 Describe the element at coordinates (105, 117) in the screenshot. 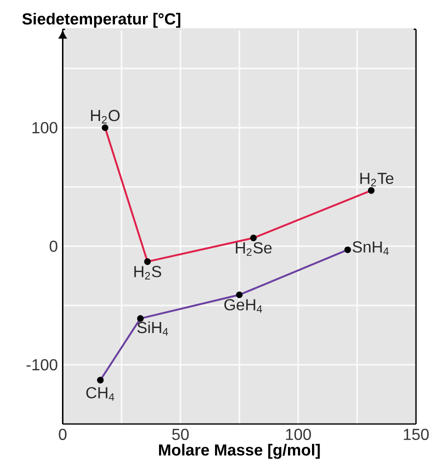

I see `annotation: H$_{2}$O` at that location.